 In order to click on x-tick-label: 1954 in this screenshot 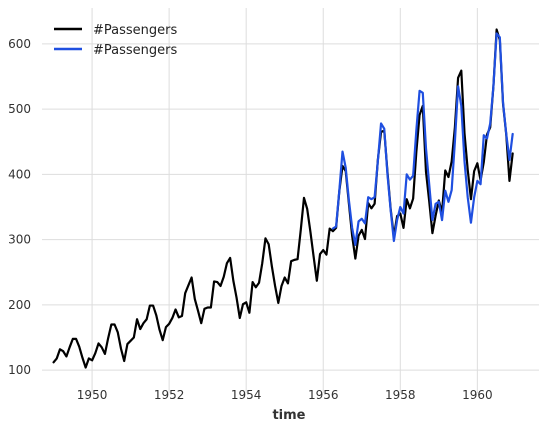, I will do `click(246, 395)`.